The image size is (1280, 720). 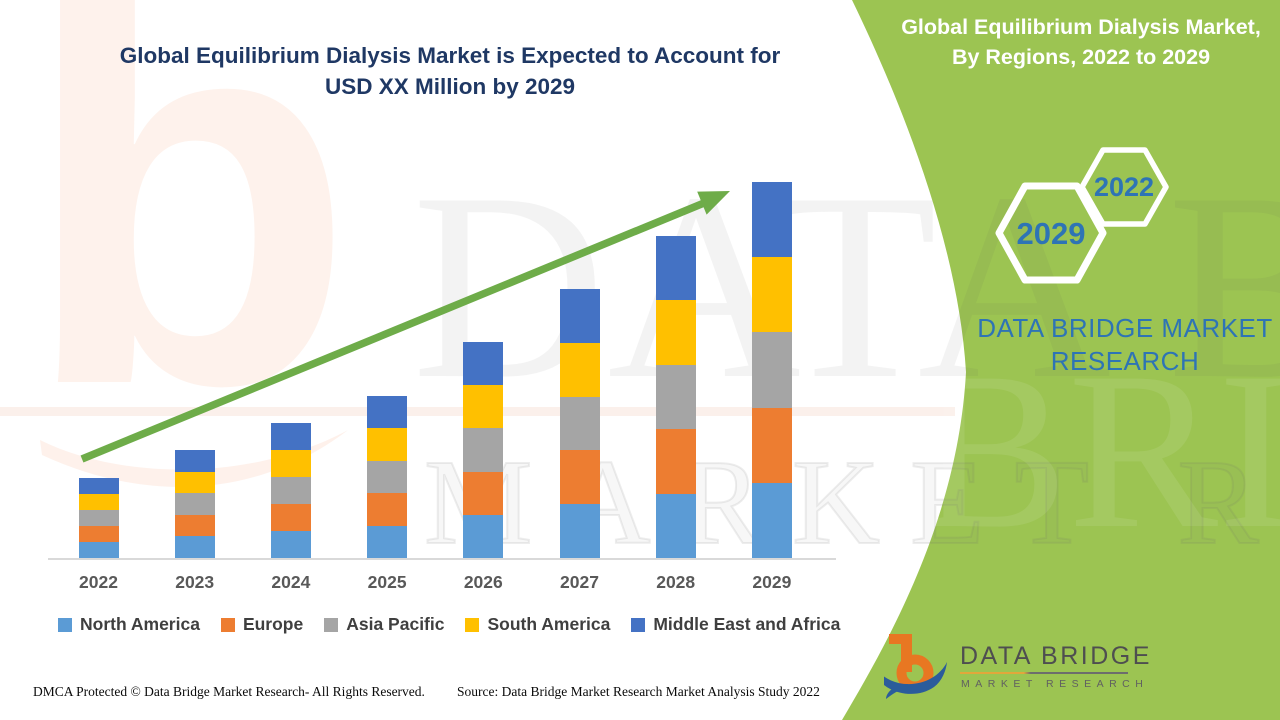 What do you see at coordinates (675, 525) in the screenshot?
I see `bar-segment-2028-north-america` at bounding box center [675, 525].